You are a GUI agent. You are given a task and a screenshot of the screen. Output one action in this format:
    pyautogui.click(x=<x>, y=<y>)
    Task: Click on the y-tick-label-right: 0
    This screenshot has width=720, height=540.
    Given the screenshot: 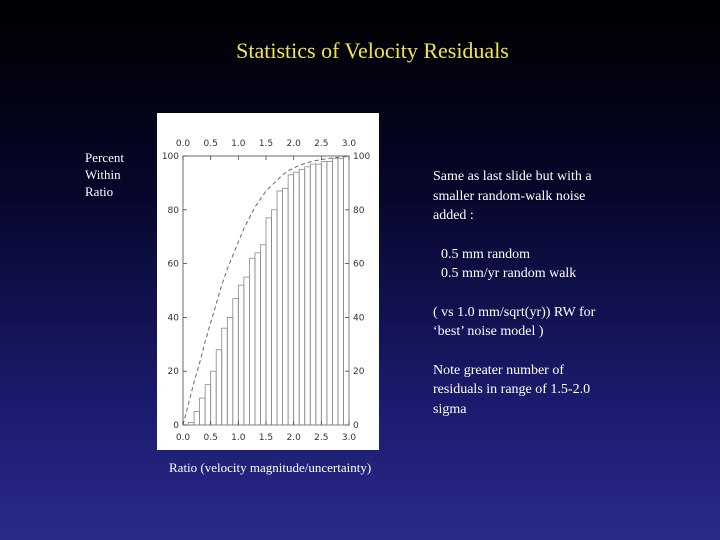 What is the action you would take?
    pyautogui.click(x=356, y=426)
    